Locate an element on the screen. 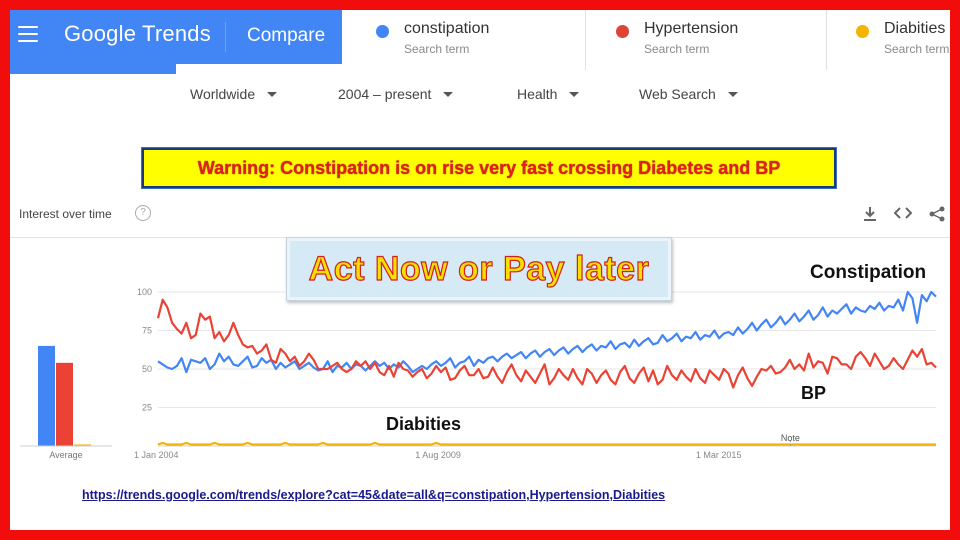  annotation-constipation: Constipation is located at coordinates (868, 273).